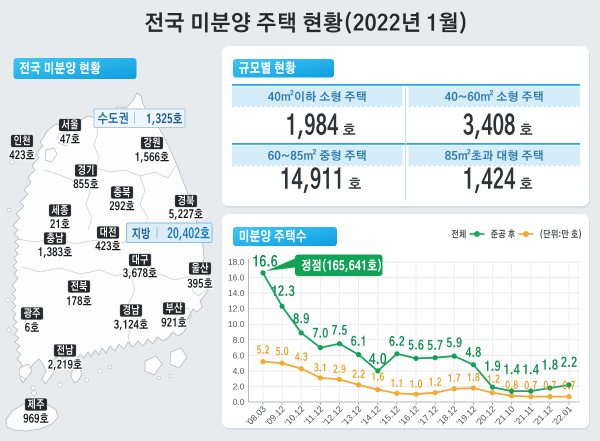  I want to click on svg-text: 6.0, so click(239, 355).